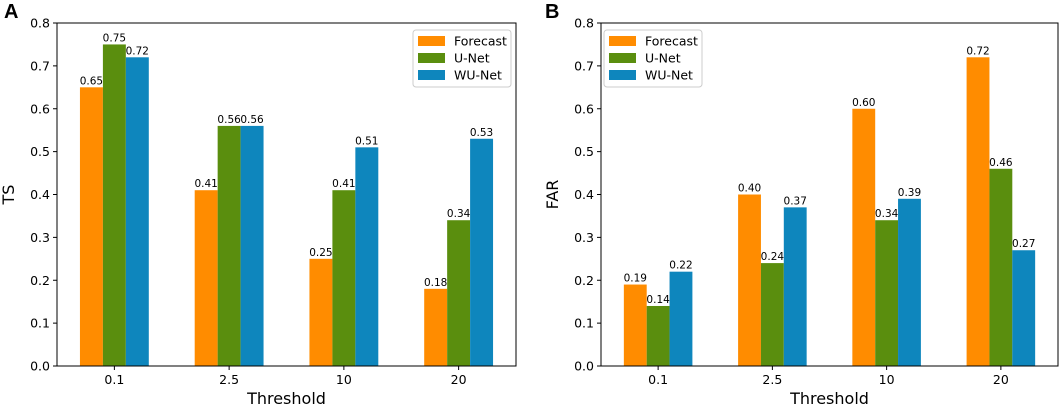 Image resolution: width=1059 pixels, height=414 pixels. What do you see at coordinates (552, 12) in the screenshot?
I see `panel-letter: B` at bounding box center [552, 12].